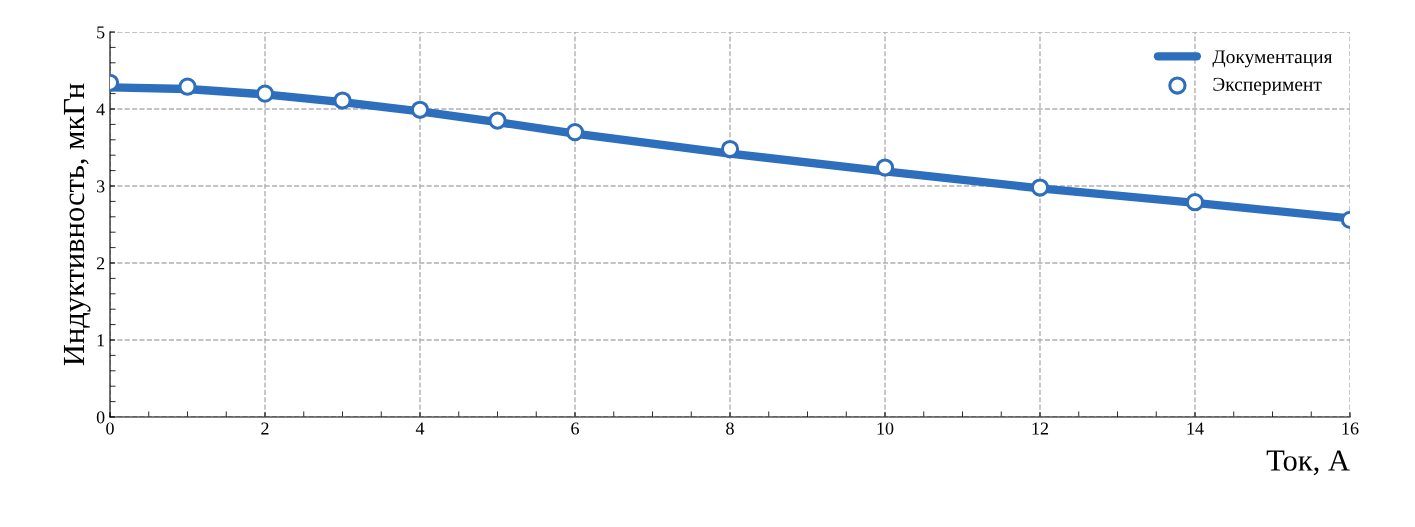 The image size is (1415, 527). I want to click on x-tick-label: 4, so click(420, 428).